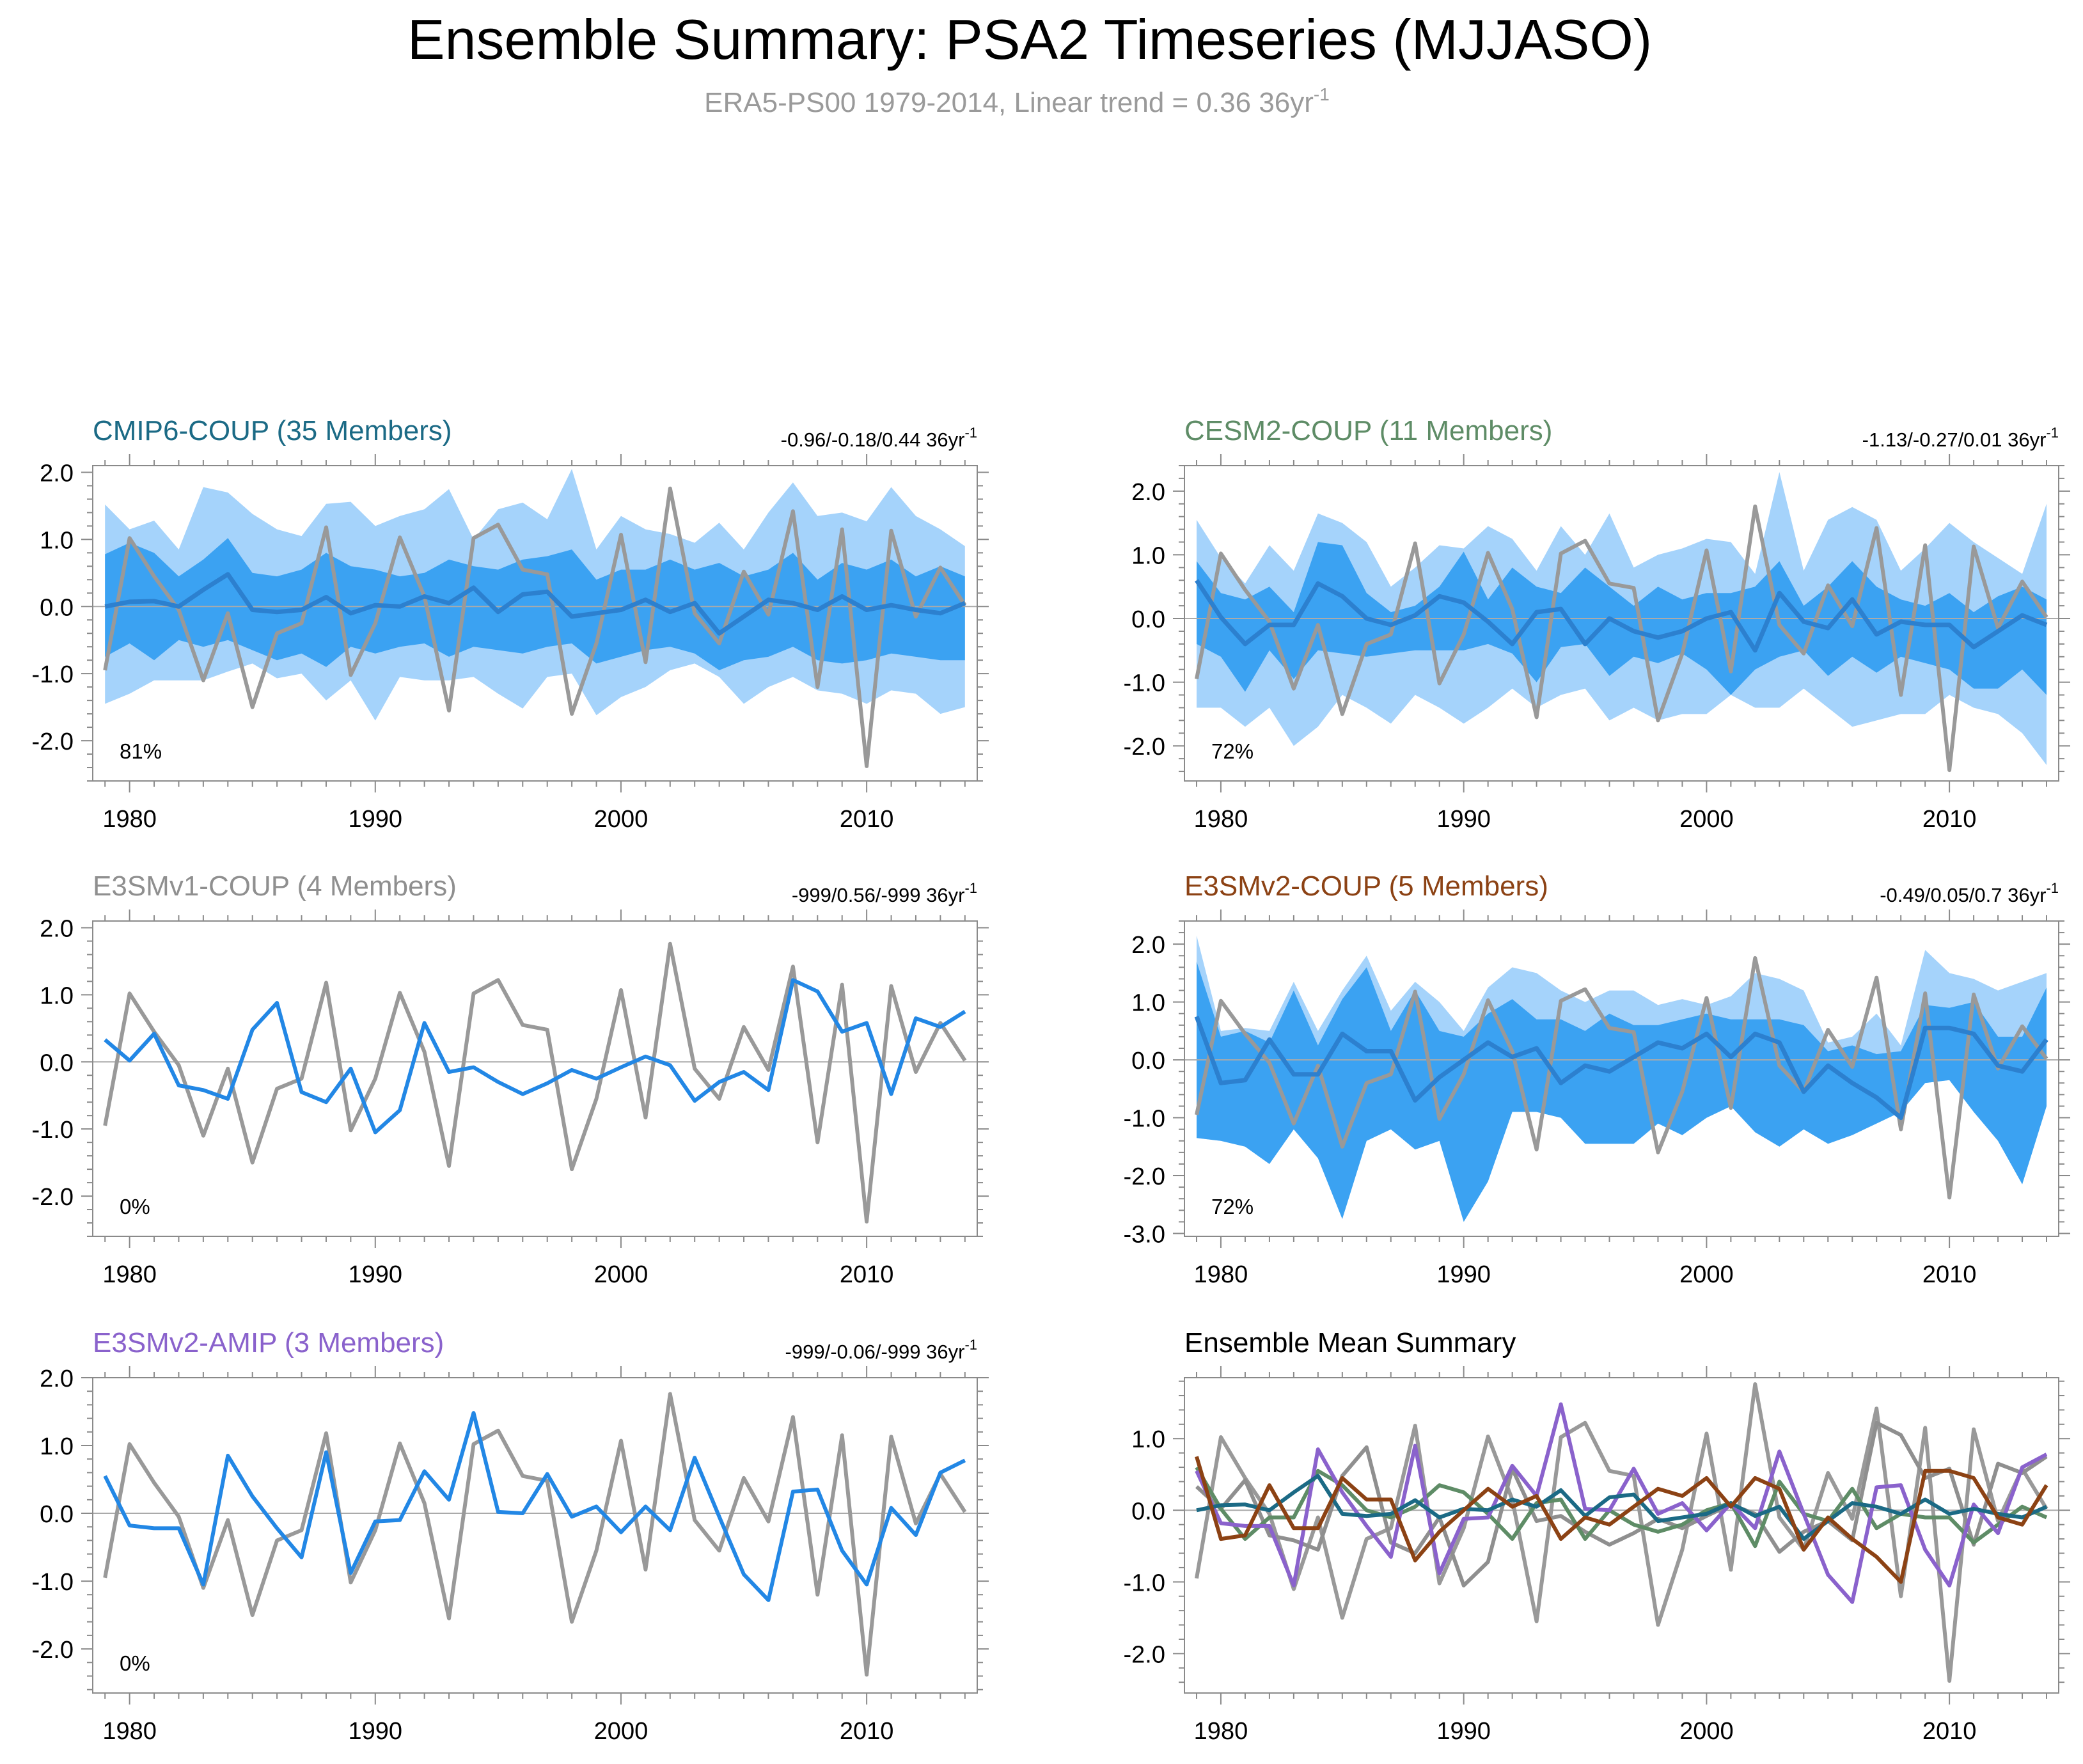 The width and height of the screenshot is (2083, 1764). Describe the element at coordinates (1963, 895) in the screenshot. I see `trend-value: -0.49/0.05/0.7 36yr` at that location.